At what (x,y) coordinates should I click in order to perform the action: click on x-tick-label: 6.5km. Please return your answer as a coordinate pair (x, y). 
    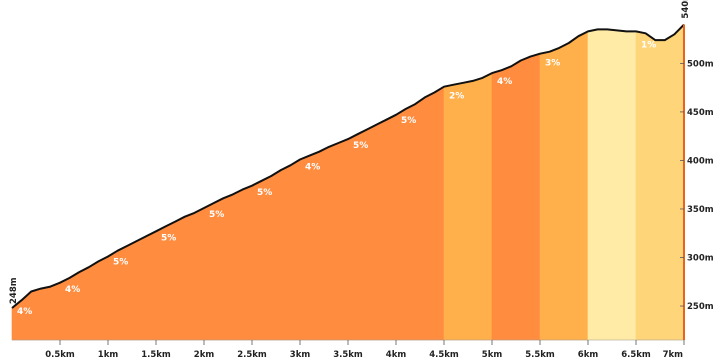
    Looking at the image, I should click on (636, 355).